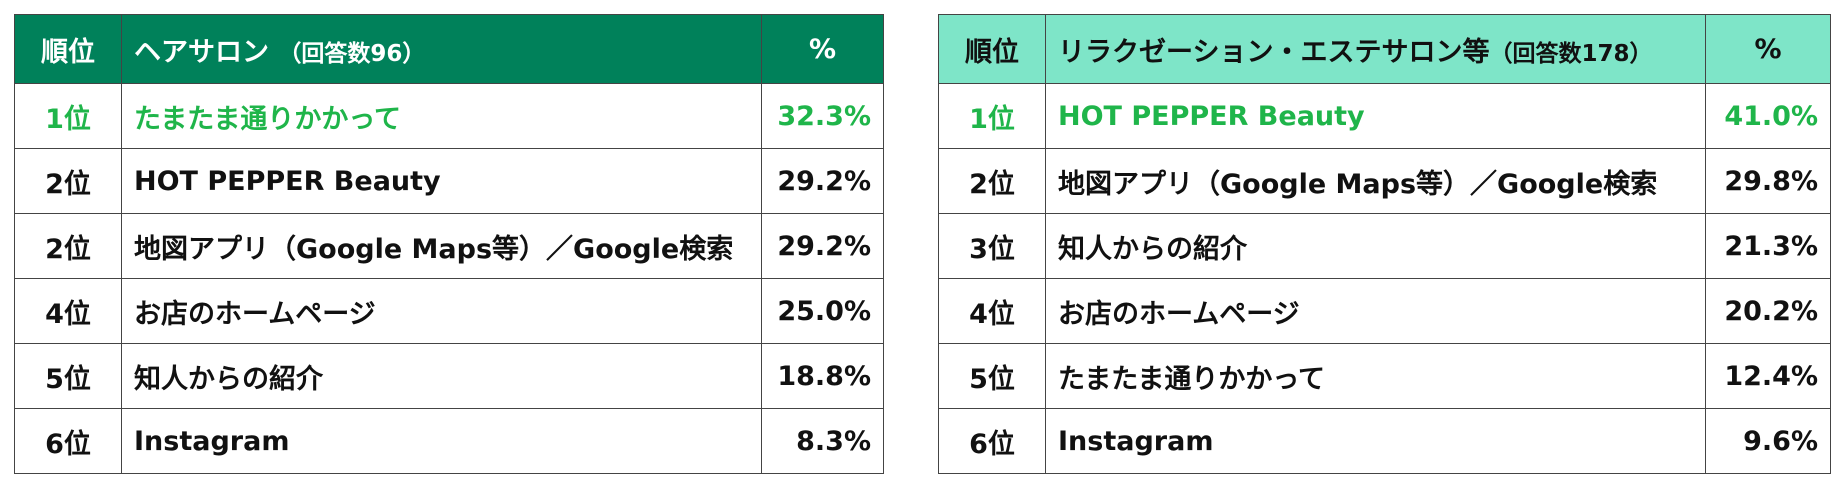  I want to click on row-percent: 8.3%, so click(822, 441).